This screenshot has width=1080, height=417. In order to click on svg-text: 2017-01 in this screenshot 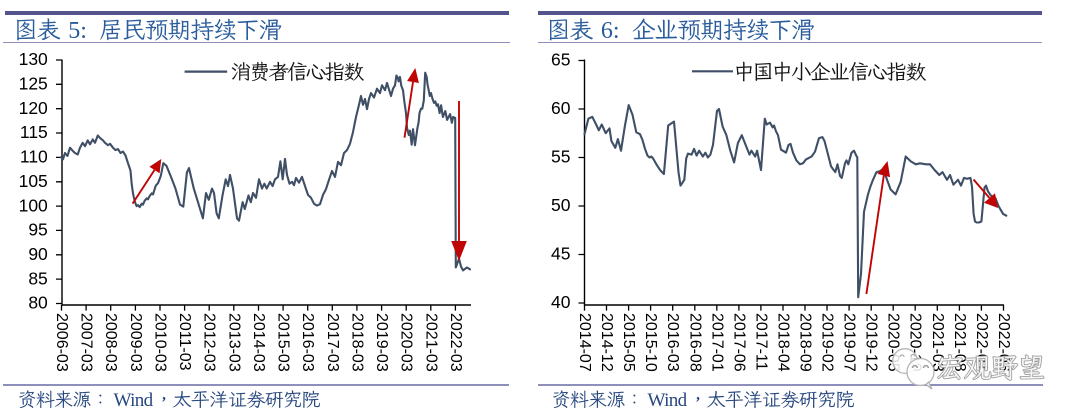, I will do `click(716, 342)`.